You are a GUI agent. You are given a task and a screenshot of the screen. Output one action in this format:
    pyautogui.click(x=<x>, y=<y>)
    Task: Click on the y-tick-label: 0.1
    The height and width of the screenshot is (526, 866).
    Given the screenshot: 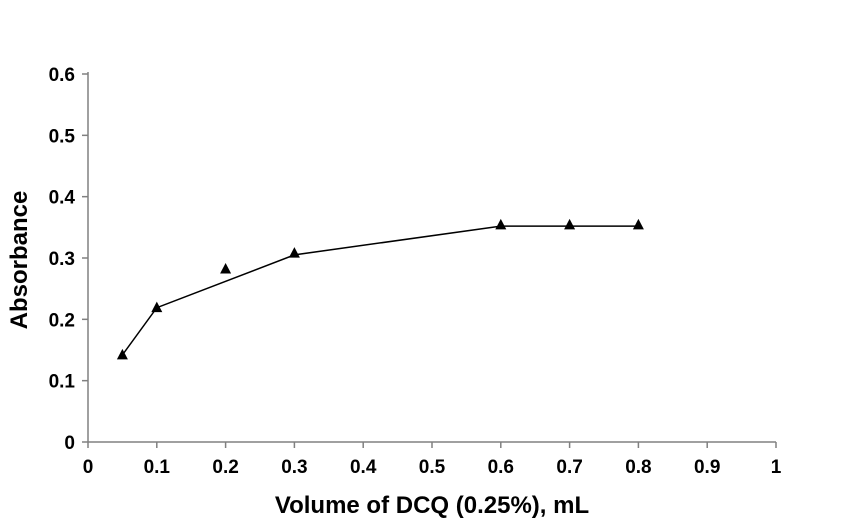 What is the action you would take?
    pyautogui.click(x=62, y=382)
    